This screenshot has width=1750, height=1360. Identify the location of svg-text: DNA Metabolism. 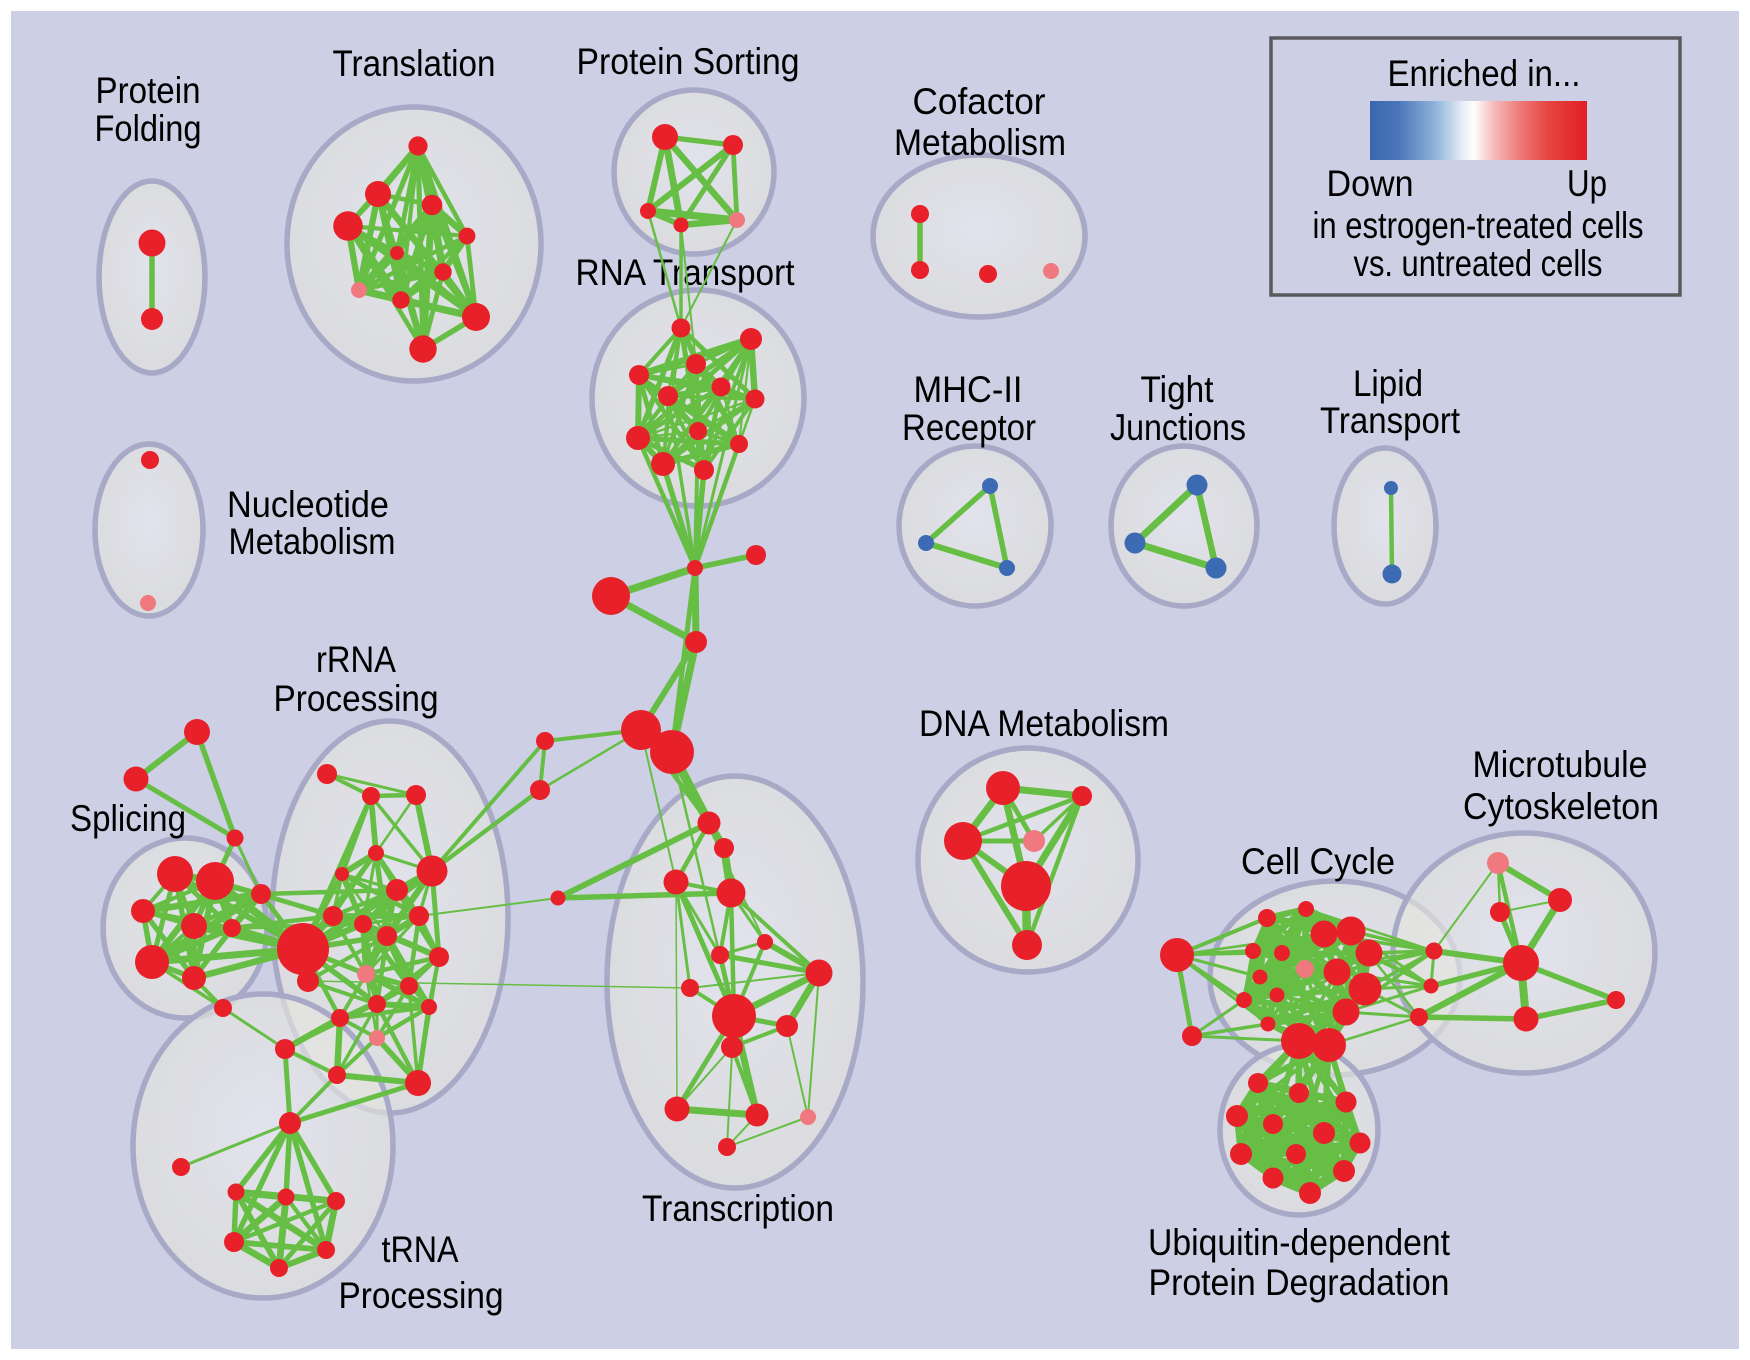
(1044, 723).